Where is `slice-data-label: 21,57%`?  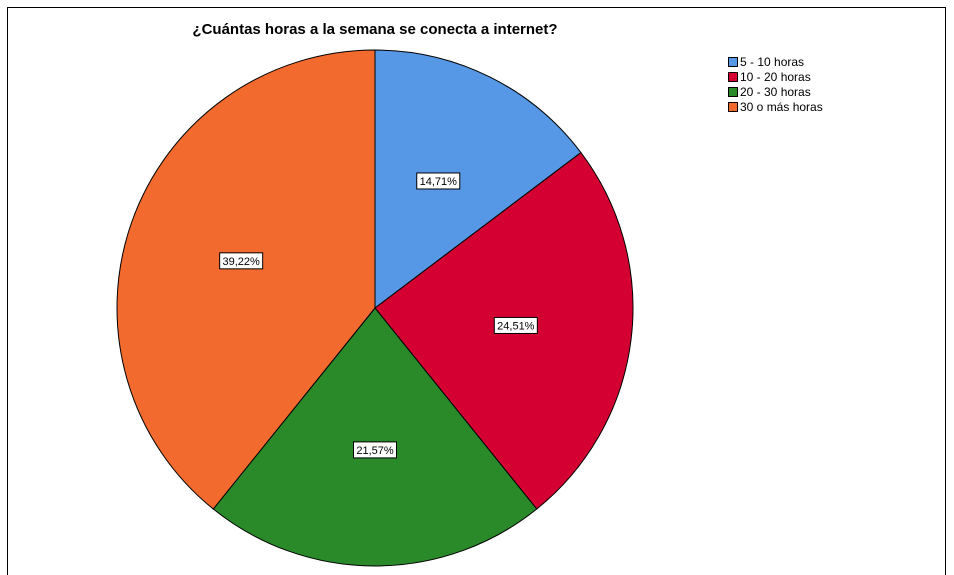
slice-data-label: 21,57% is located at coordinates (375, 450).